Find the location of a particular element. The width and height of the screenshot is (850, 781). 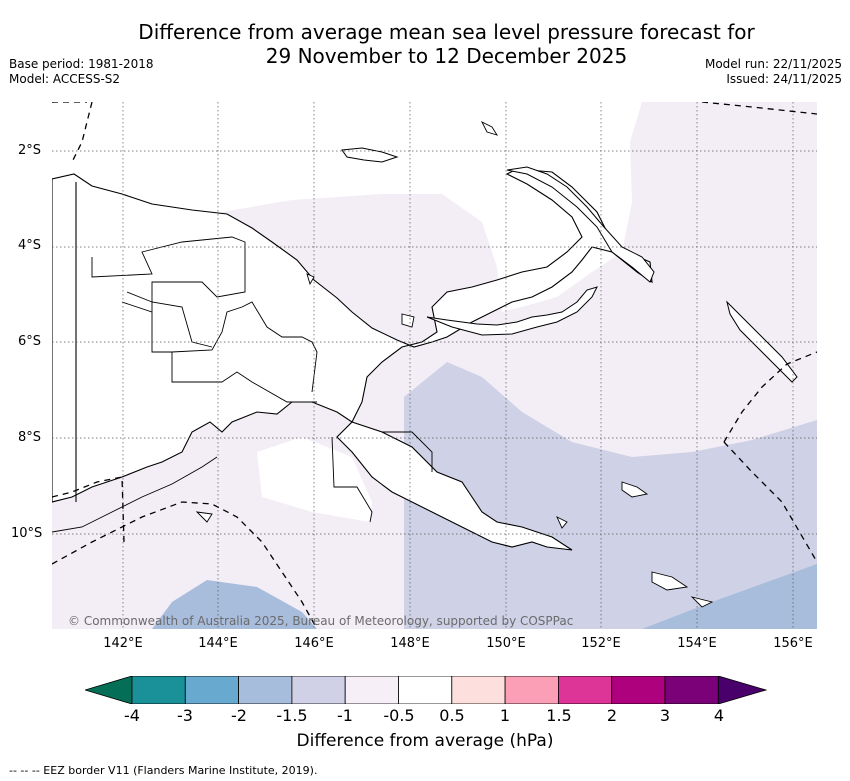

new-ireland-island is located at coordinates (580, 224).